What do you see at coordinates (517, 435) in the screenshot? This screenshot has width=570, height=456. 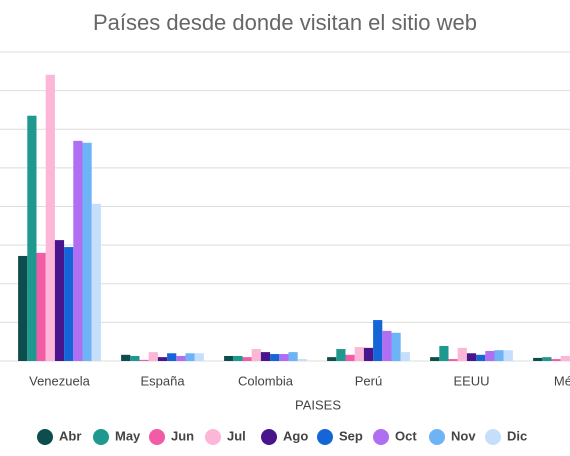 I see `legend-label: Dic` at bounding box center [517, 435].